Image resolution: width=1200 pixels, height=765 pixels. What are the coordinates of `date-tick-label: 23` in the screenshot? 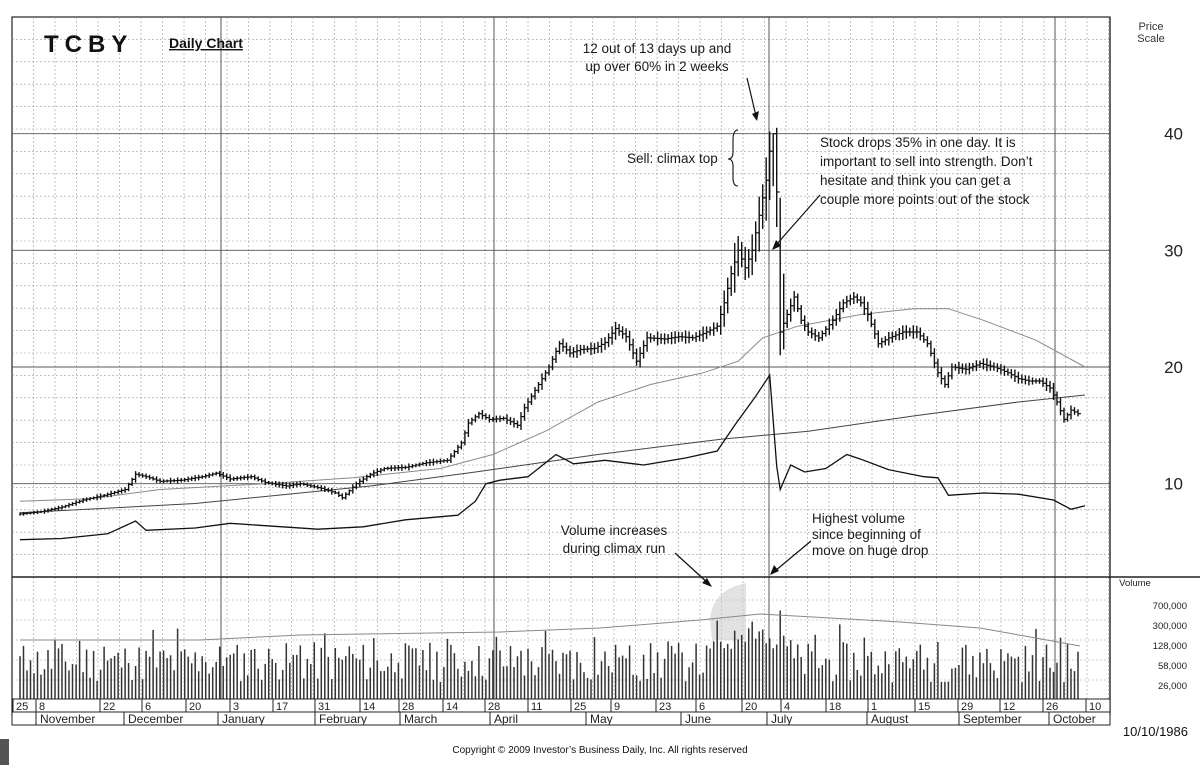 It's located at (665, 707).